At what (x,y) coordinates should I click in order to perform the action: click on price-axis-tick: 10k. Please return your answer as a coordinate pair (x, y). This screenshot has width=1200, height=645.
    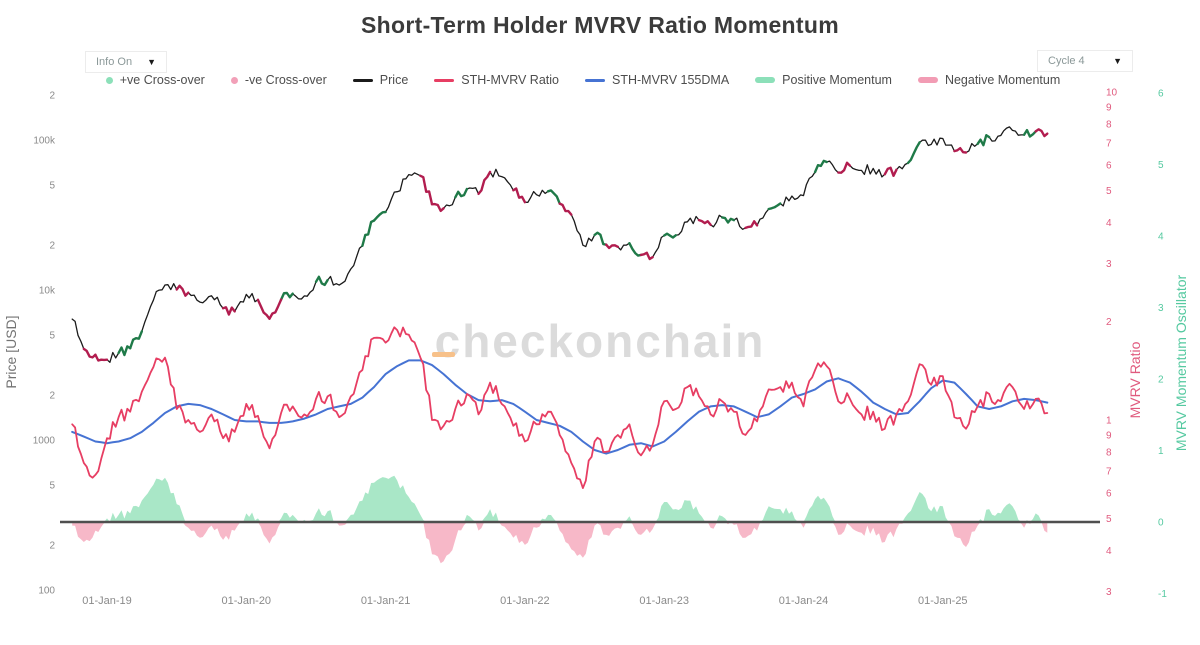
    Looking at the image, I should click on (47, 291).